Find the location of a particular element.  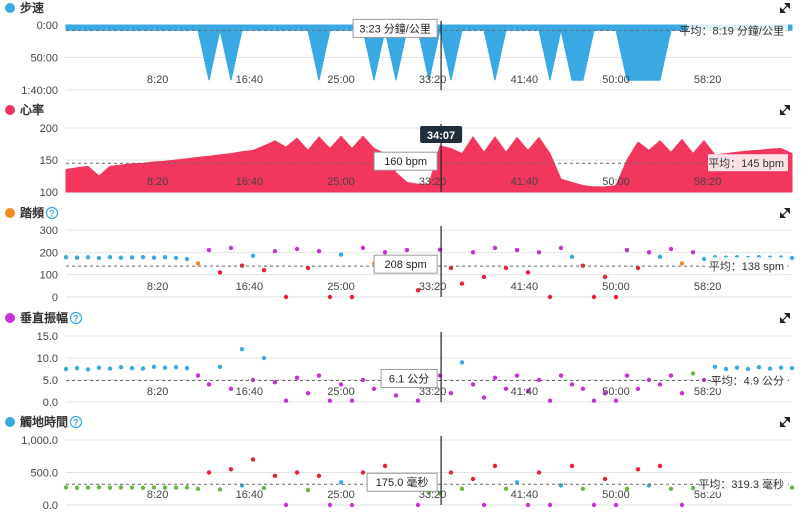

y-tick-label: 1,000.0 is located at coordinates (39, 441).